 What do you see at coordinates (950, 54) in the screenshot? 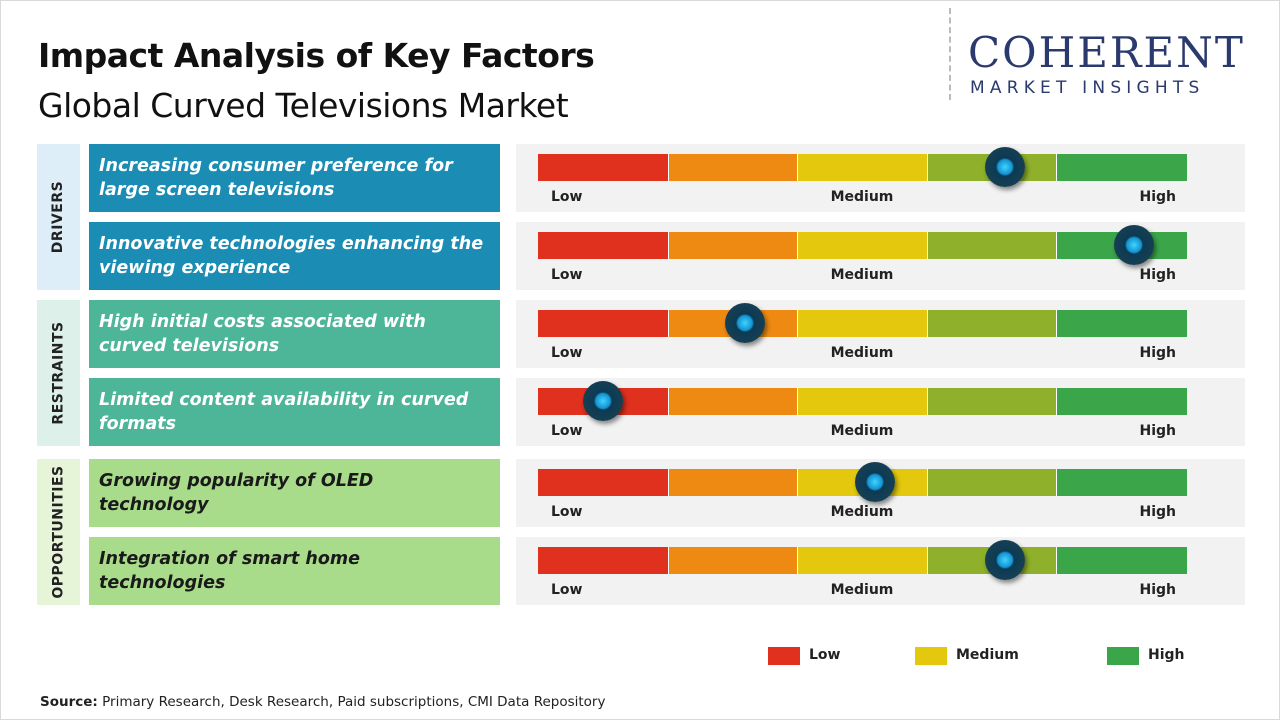
I see `divider` at bounding box center [950, 54].